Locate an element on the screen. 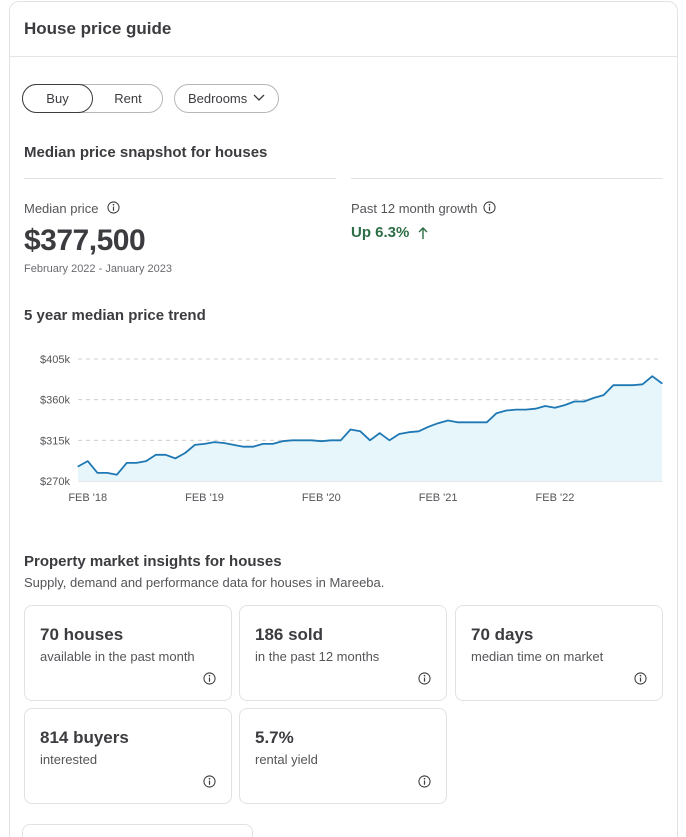  bedrooms-dropdown: Bedrooms is located at coordinates (226, 98).